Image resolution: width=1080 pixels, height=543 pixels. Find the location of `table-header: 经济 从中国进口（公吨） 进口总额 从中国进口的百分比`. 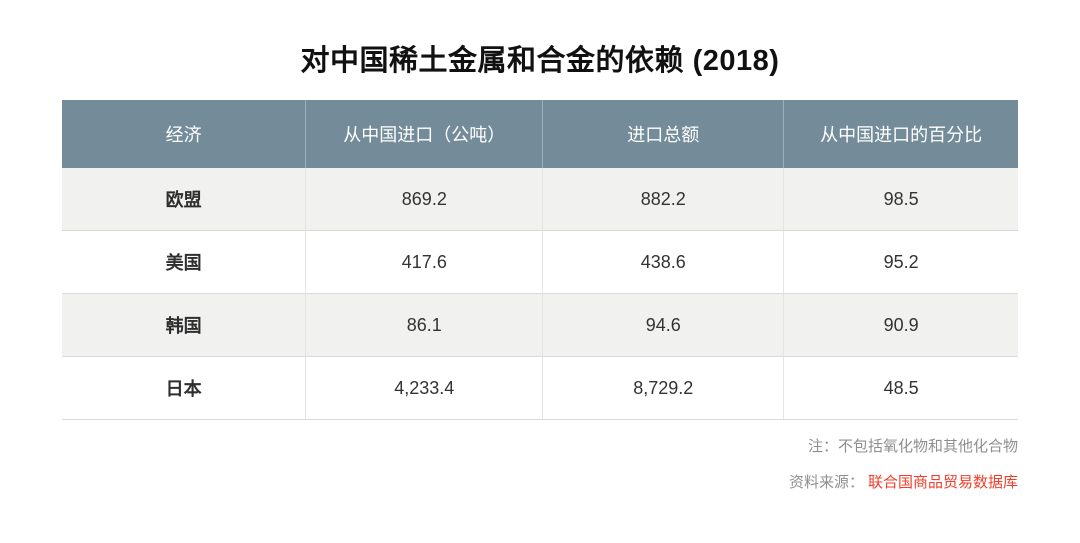

table-header: 经济 从中国进口（公吨） 进口总额 从中国进口的百分比 is located at coordinates (540, 133).